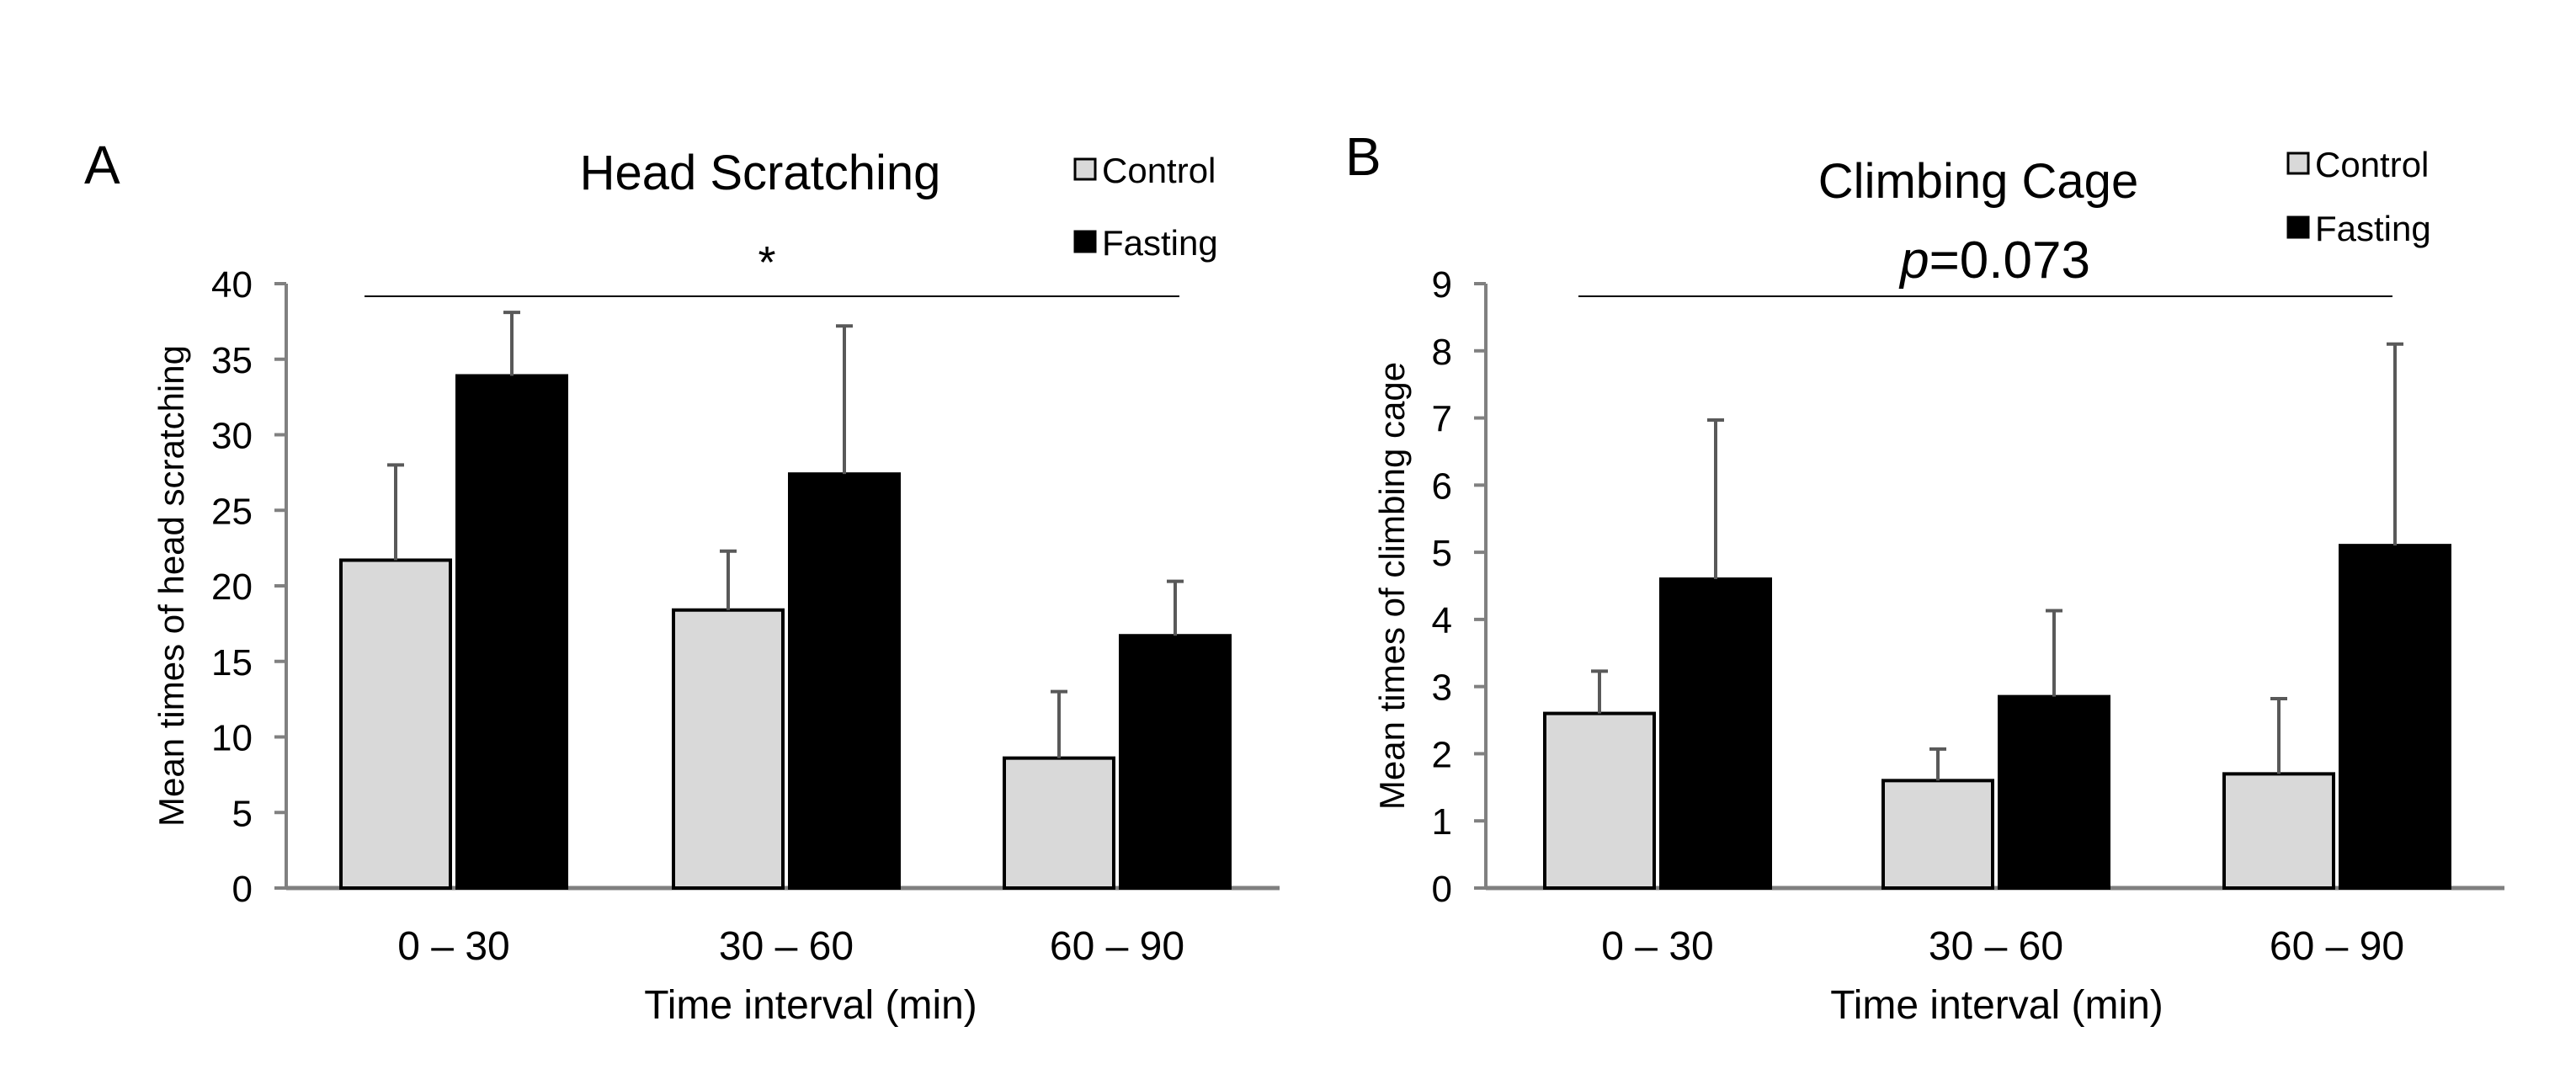 This screenshot has height=1085, width=2576. I want to click on y-axis-label: Mean times of head scratching, so click(171, 586).